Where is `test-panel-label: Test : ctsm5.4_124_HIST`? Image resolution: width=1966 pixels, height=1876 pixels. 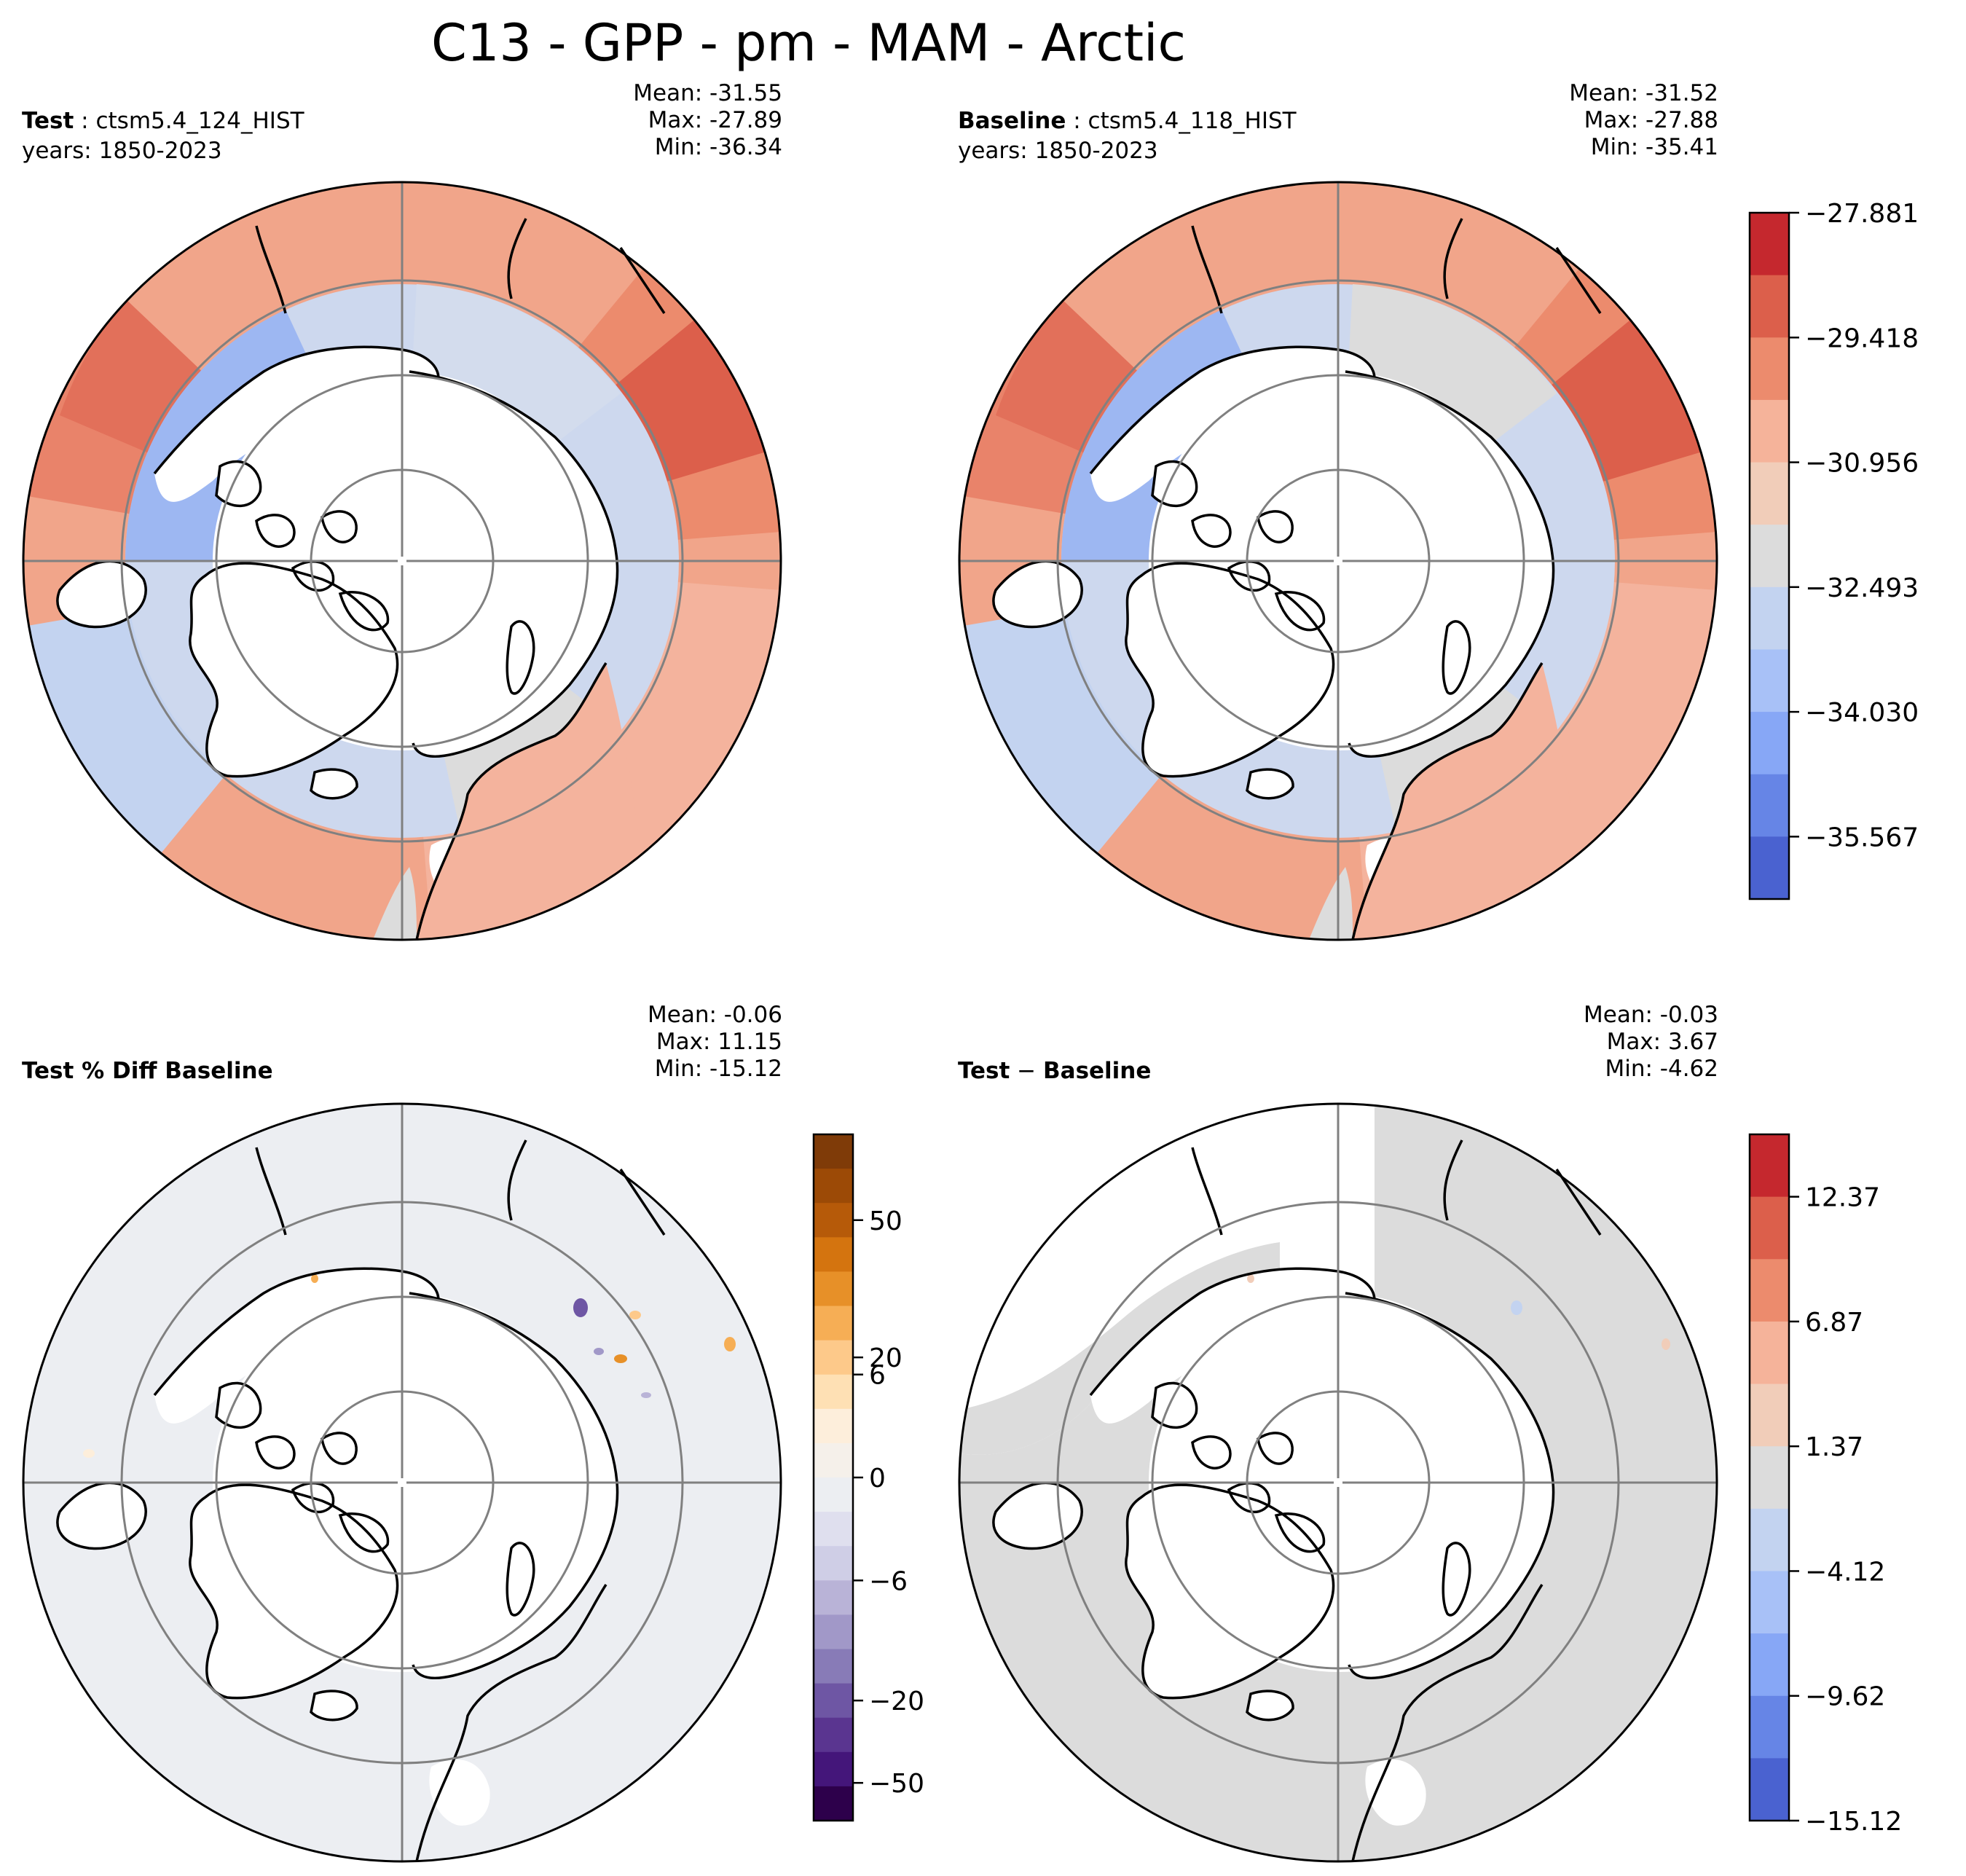 test-panel-label: Test : ctsm5.4_124_HIST is located at coordinates (163, 121).